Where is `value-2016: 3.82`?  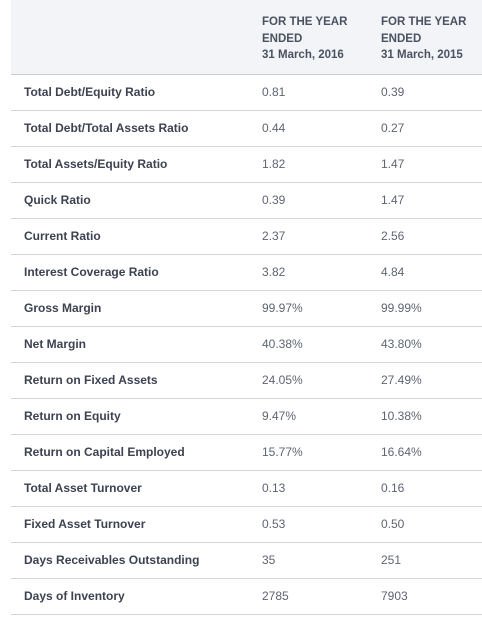 value-2016: 3.82 is located at coordinates (274, 272).